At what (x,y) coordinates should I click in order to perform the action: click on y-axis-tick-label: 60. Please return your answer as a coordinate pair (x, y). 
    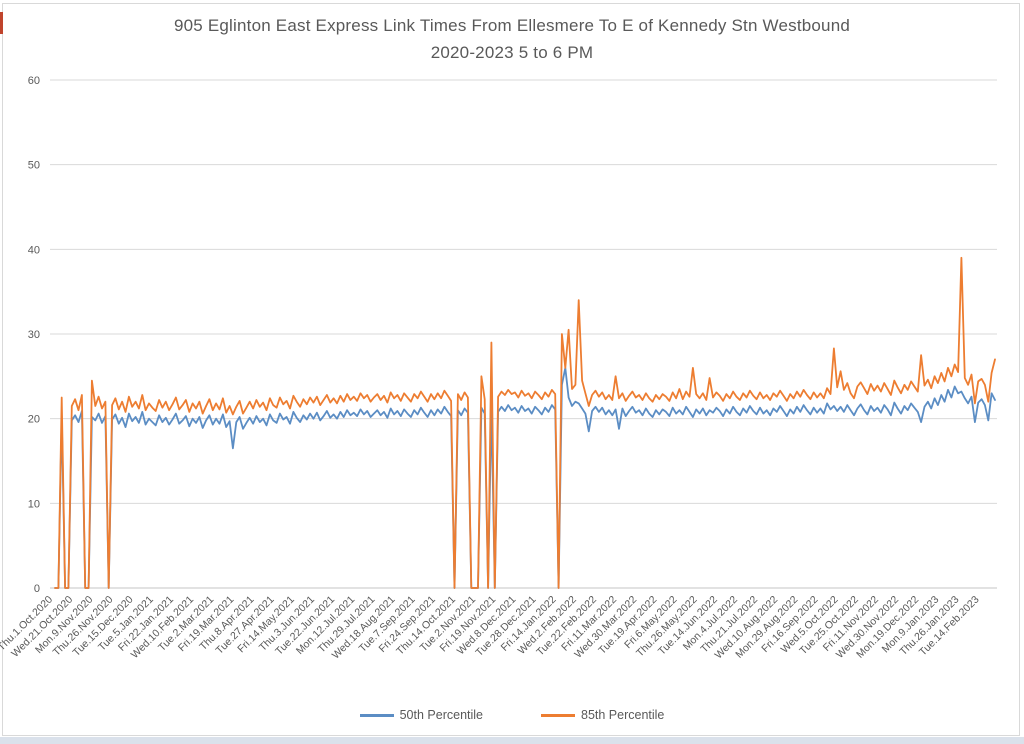
    Looking at the image, I should click on (34, 81).